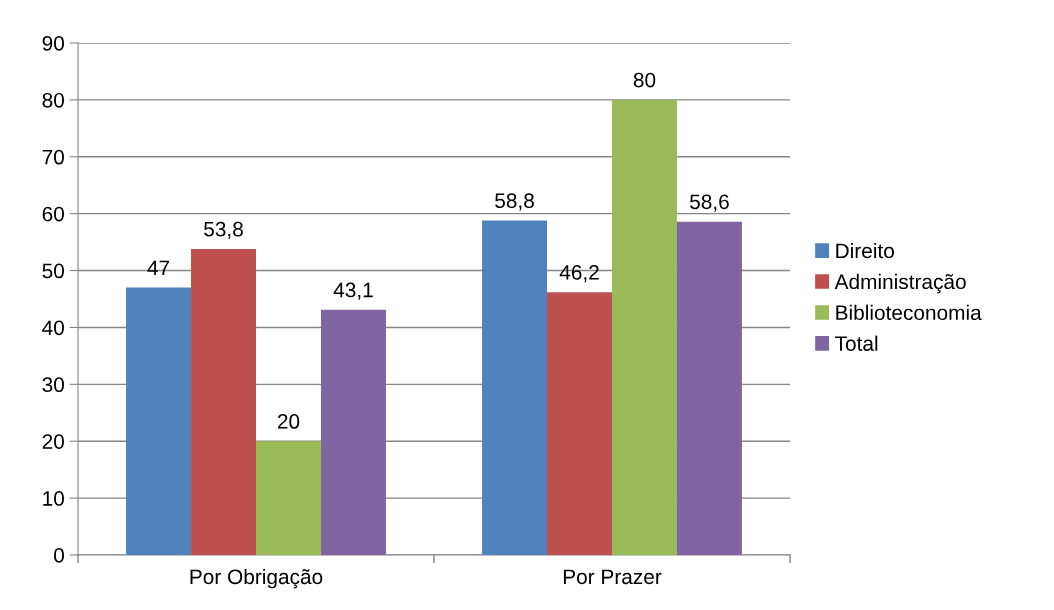  What do you see at coordinates (288, 421) in the screenshot?
I see `data-label: 20` at bounding box center [288, 421].